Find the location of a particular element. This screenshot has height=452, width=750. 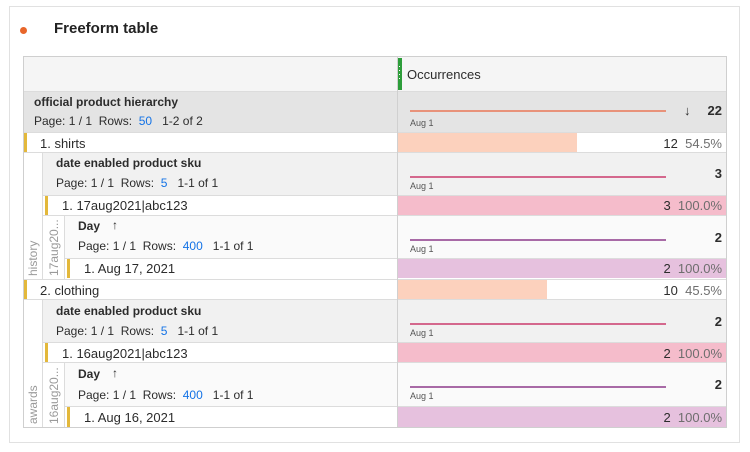

dimension-header-root is located at coordinates (375, 112).